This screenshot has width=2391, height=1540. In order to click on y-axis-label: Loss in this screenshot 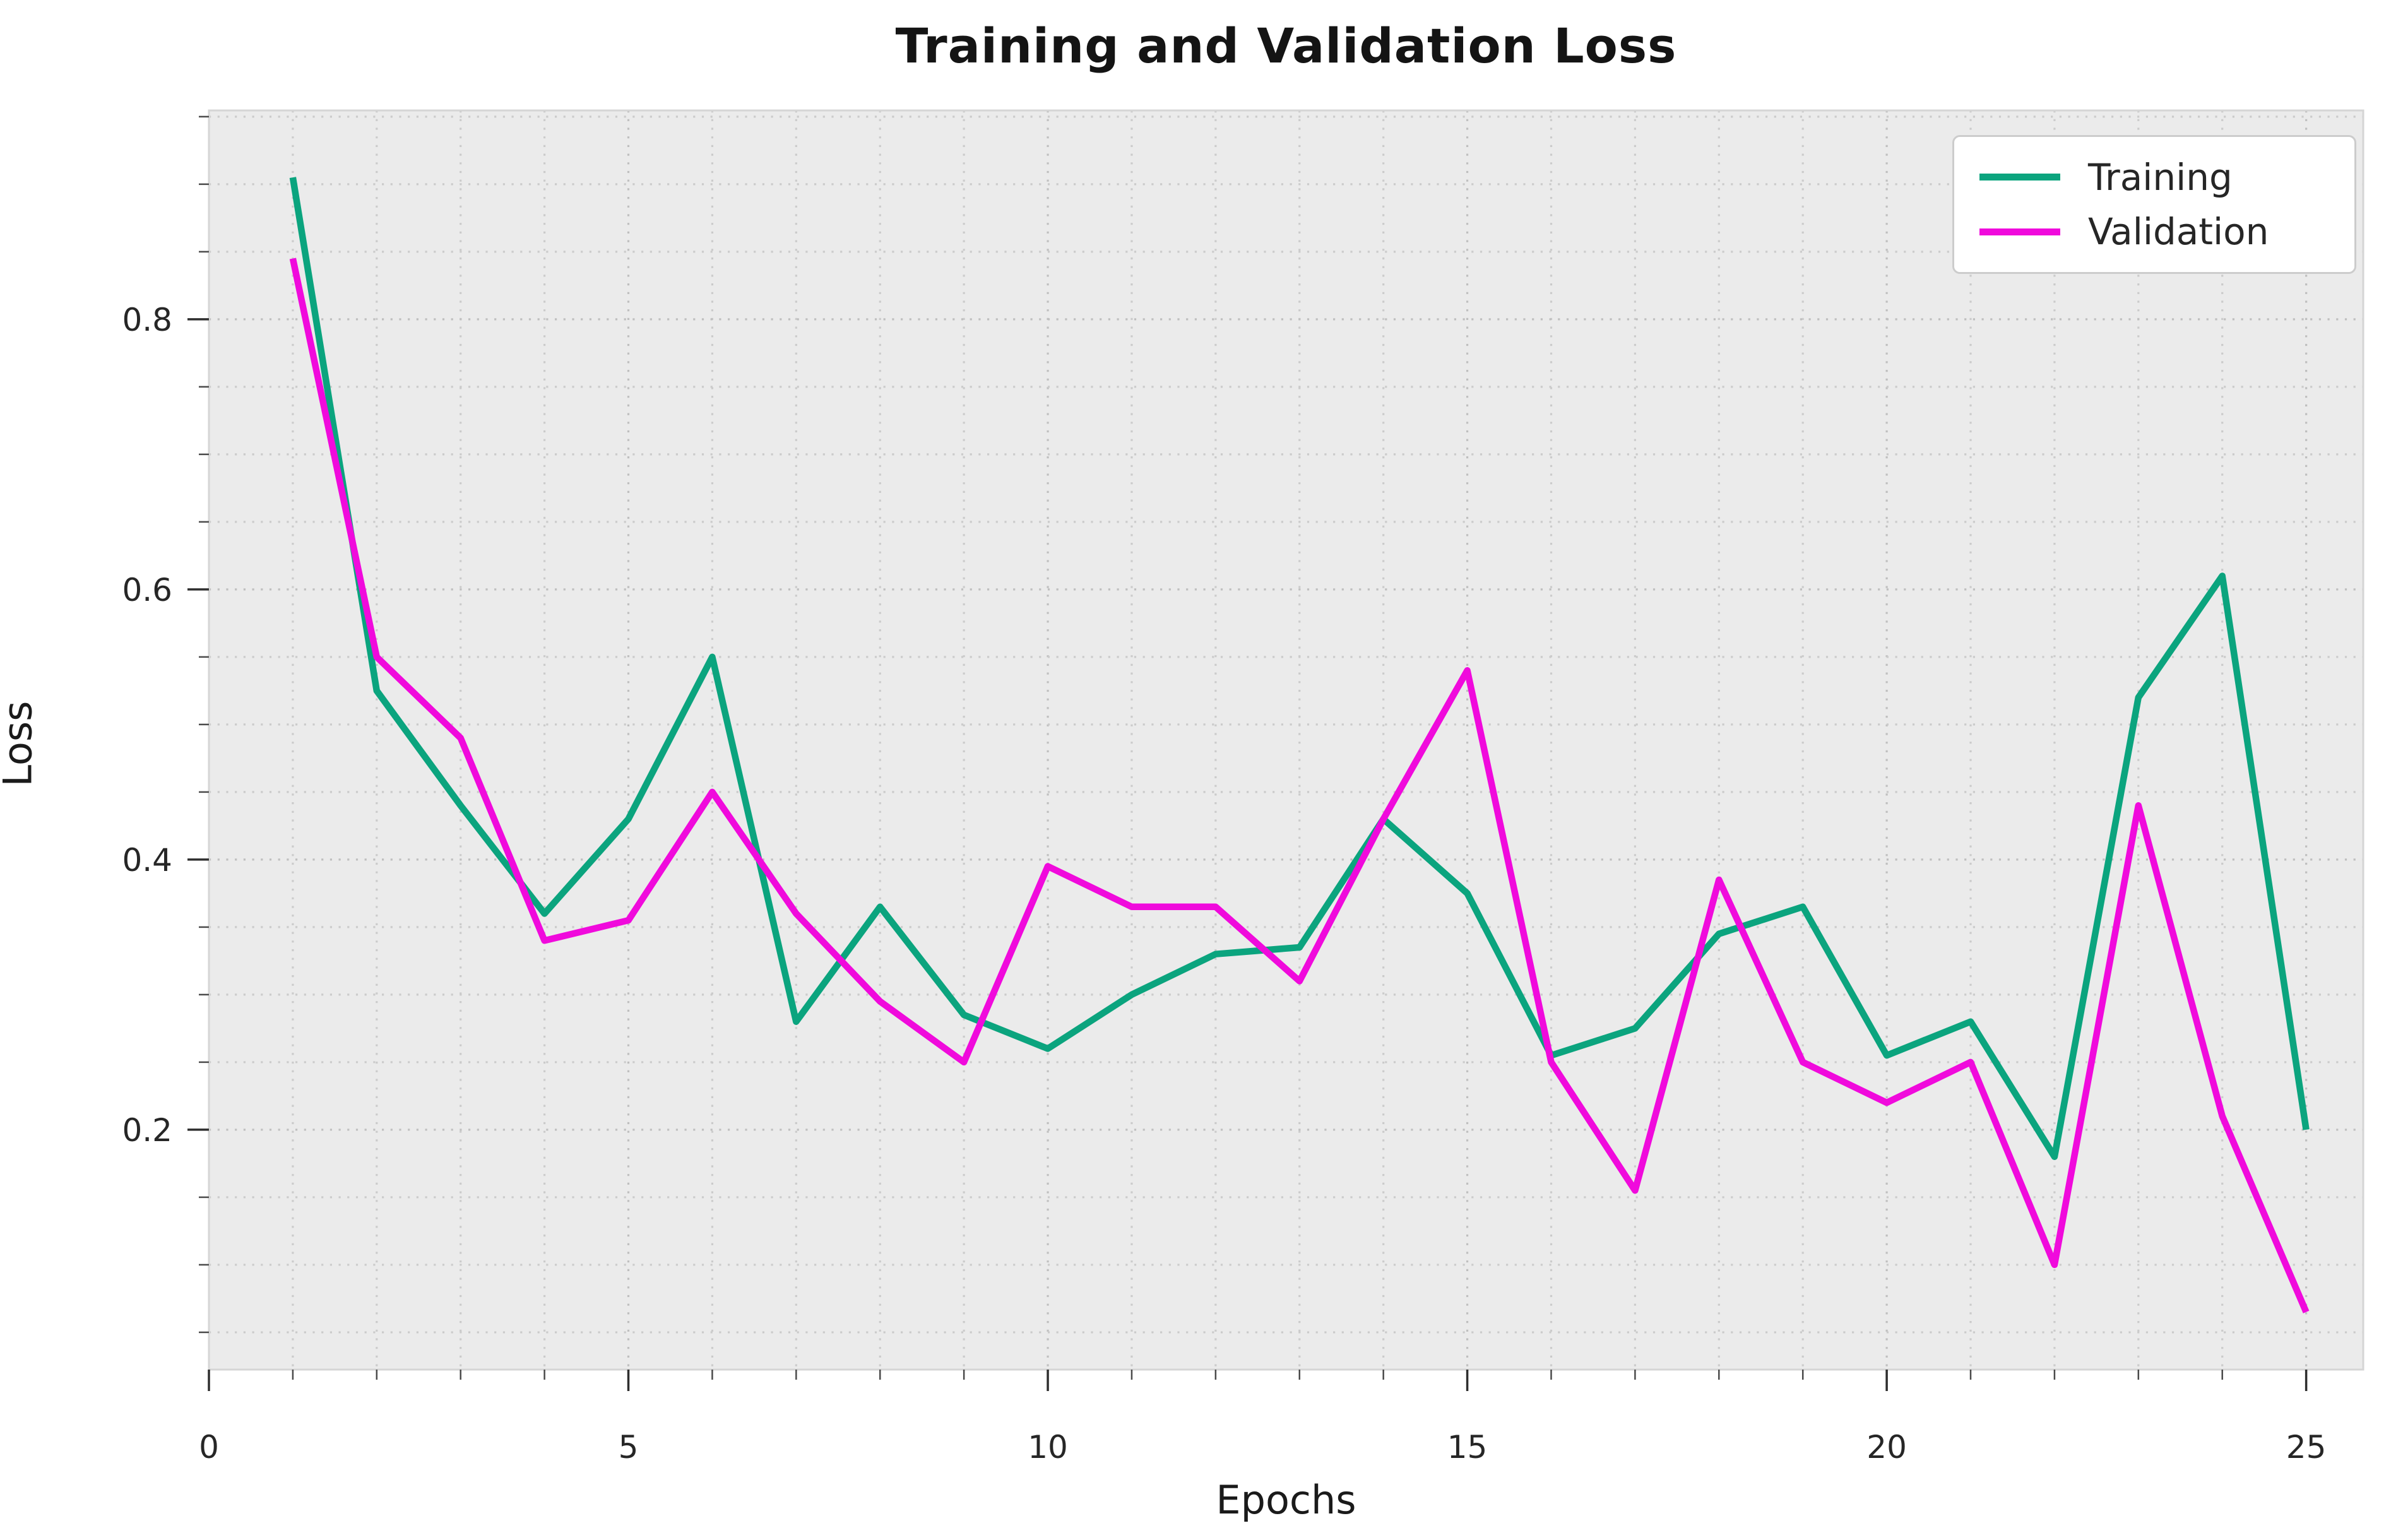, I will do `click(20, 744)`.